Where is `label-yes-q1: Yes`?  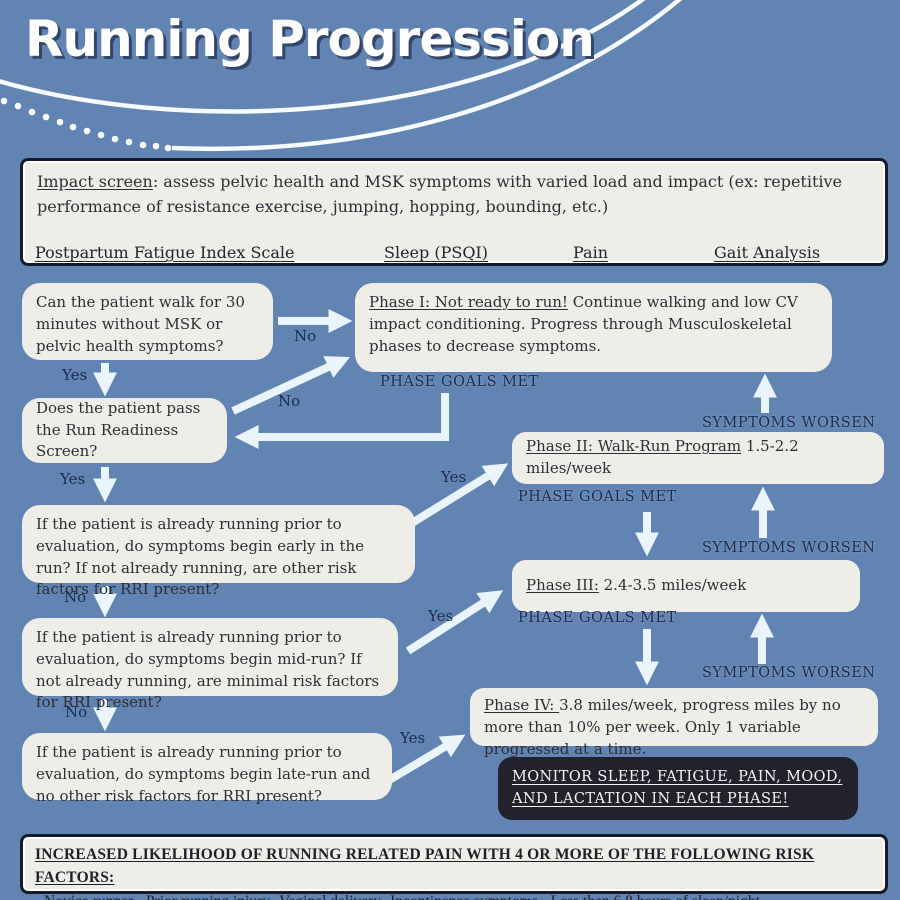 label-yes-q1: Yes is located at coordinates (75, 375).